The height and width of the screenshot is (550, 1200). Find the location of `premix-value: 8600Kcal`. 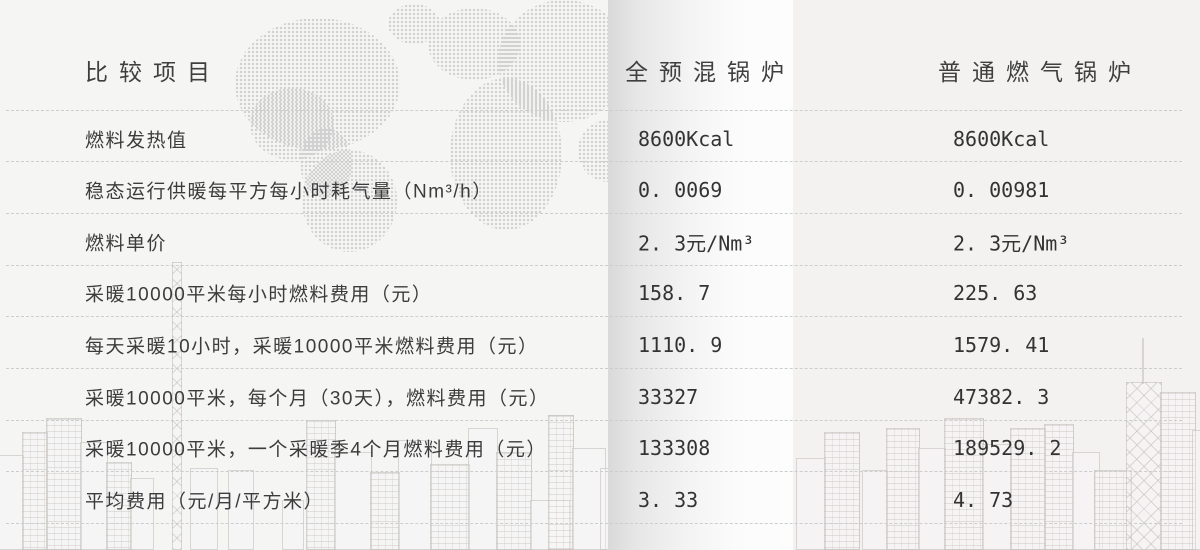

premix-value: 8600Kcal is located at coordinates (686, 139).